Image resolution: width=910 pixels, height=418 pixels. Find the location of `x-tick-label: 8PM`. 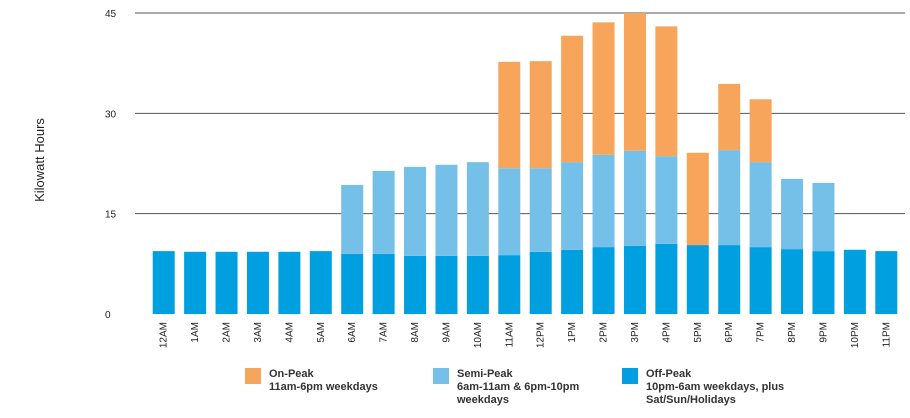

x-tick-label: 8PM is located at coordinates (792, 332).